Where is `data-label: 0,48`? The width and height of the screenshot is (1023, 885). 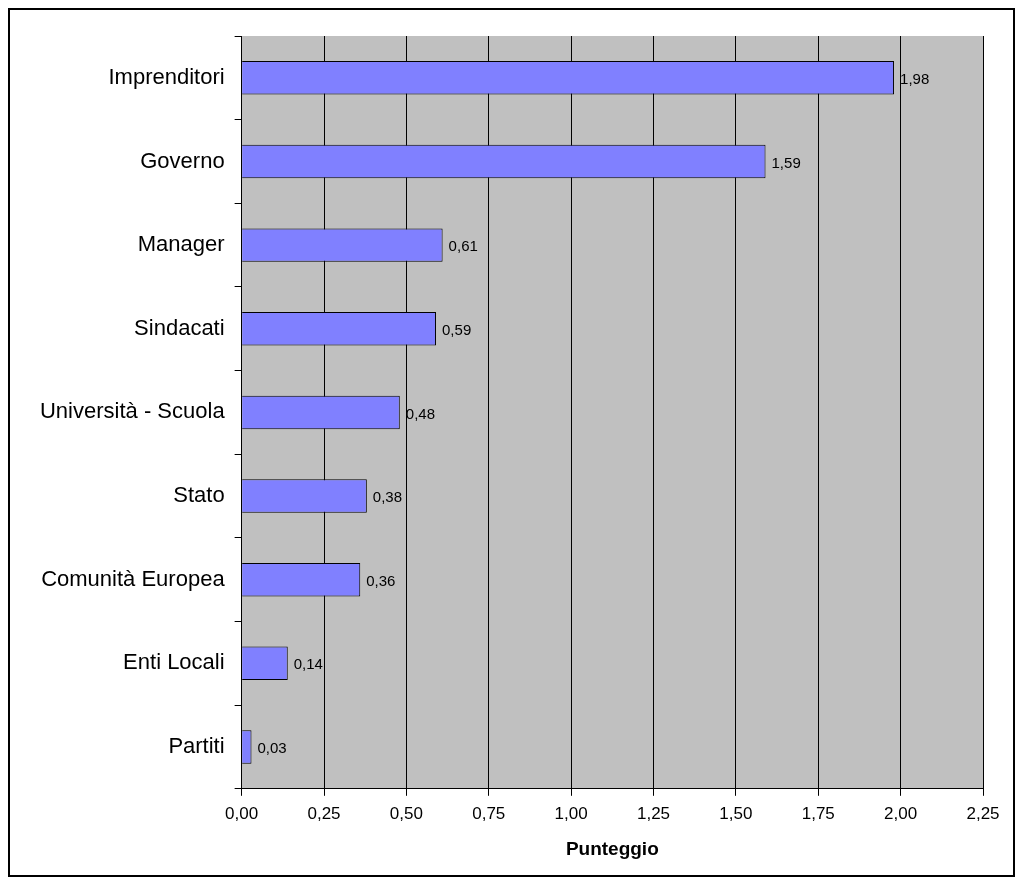
data-label: 0,48 is located at coordinates (420, 413).